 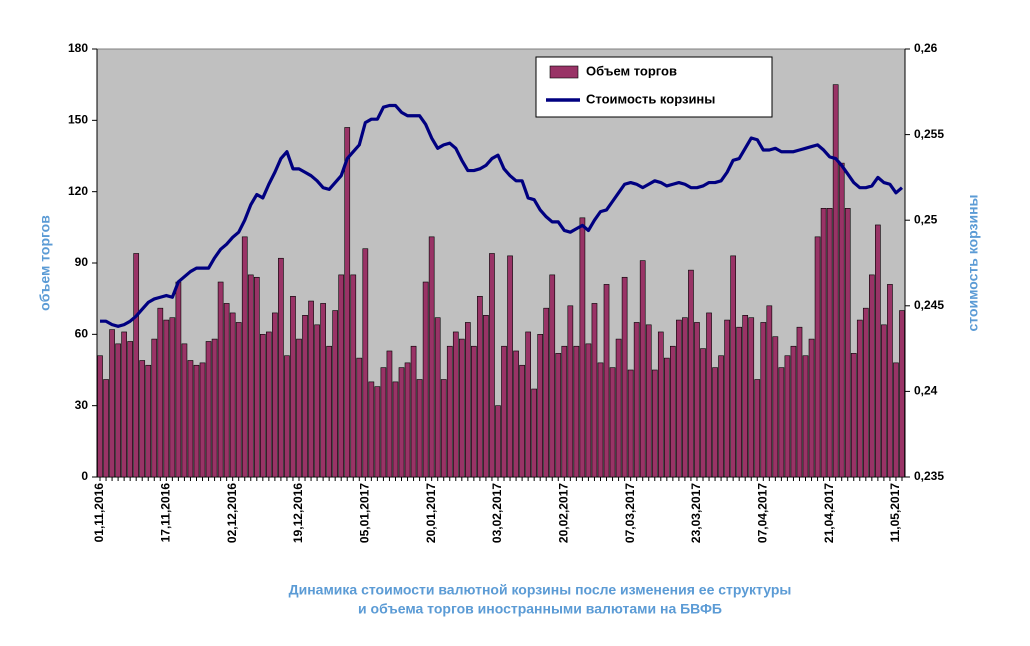 I want to click on legend-box, so click(x=654, y=87).